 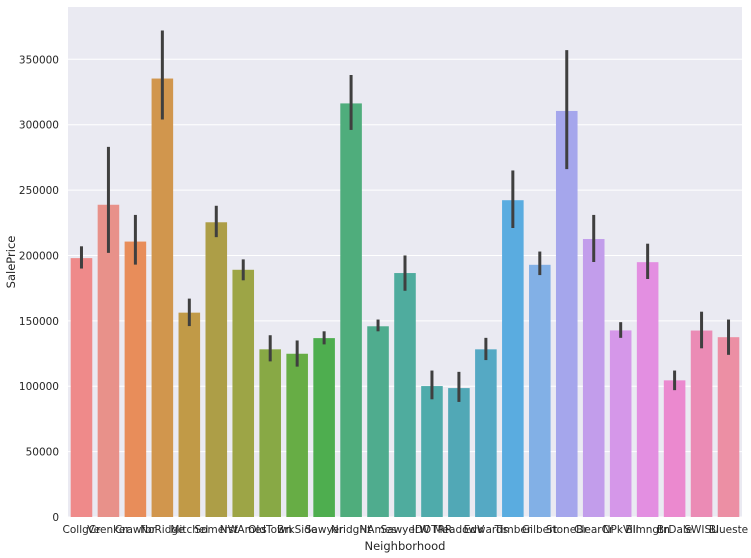 I want to click on x-tick-label: NWAmes, so click(x=243, y=530).